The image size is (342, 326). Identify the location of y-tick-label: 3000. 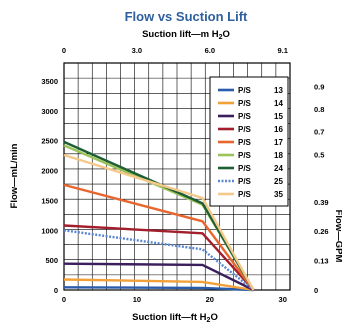
(49, 111).